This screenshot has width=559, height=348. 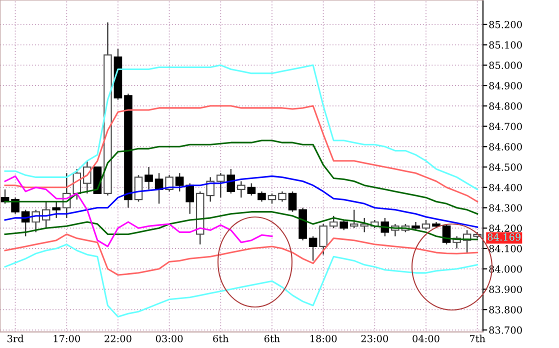 I want to click on y-tick-label: 85.200, so click(x=505, y=24).